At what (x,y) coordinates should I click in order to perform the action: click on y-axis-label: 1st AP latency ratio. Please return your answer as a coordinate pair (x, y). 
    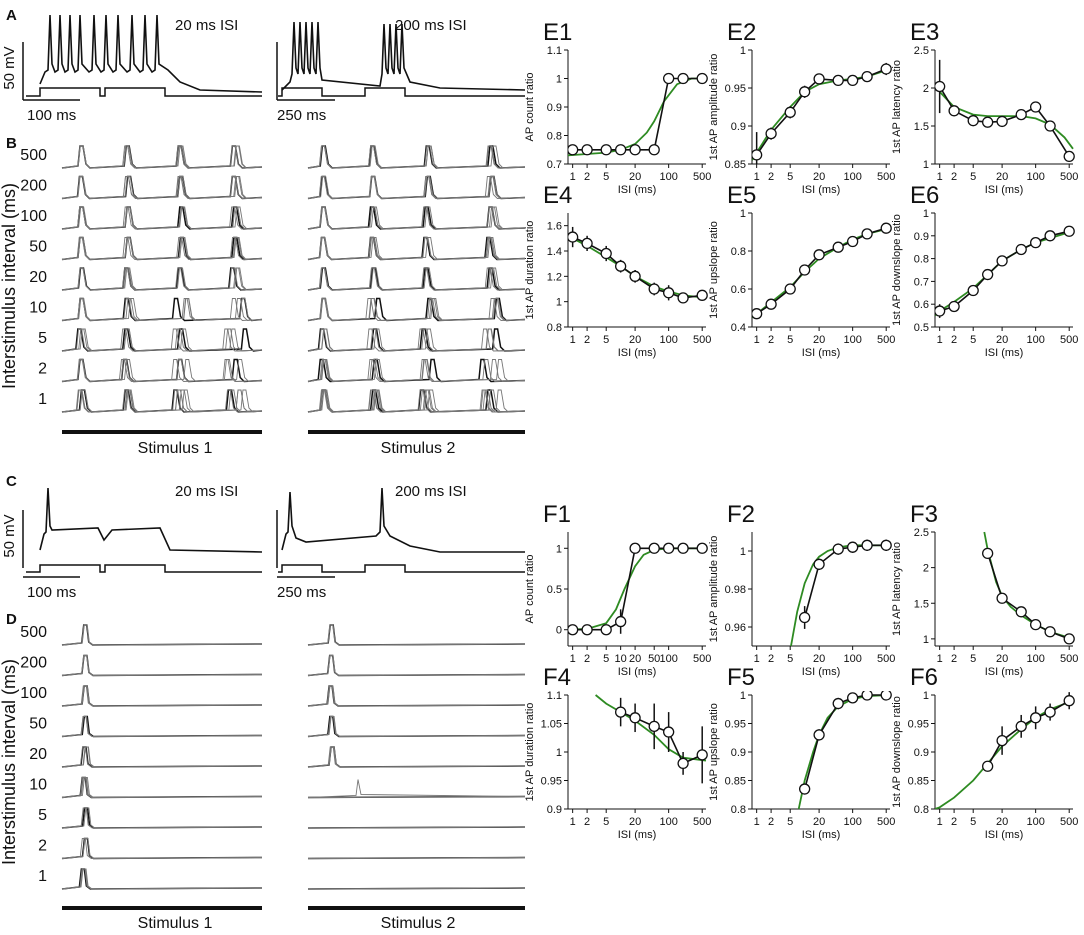
    Looking at the image, I should click on (897, 589).